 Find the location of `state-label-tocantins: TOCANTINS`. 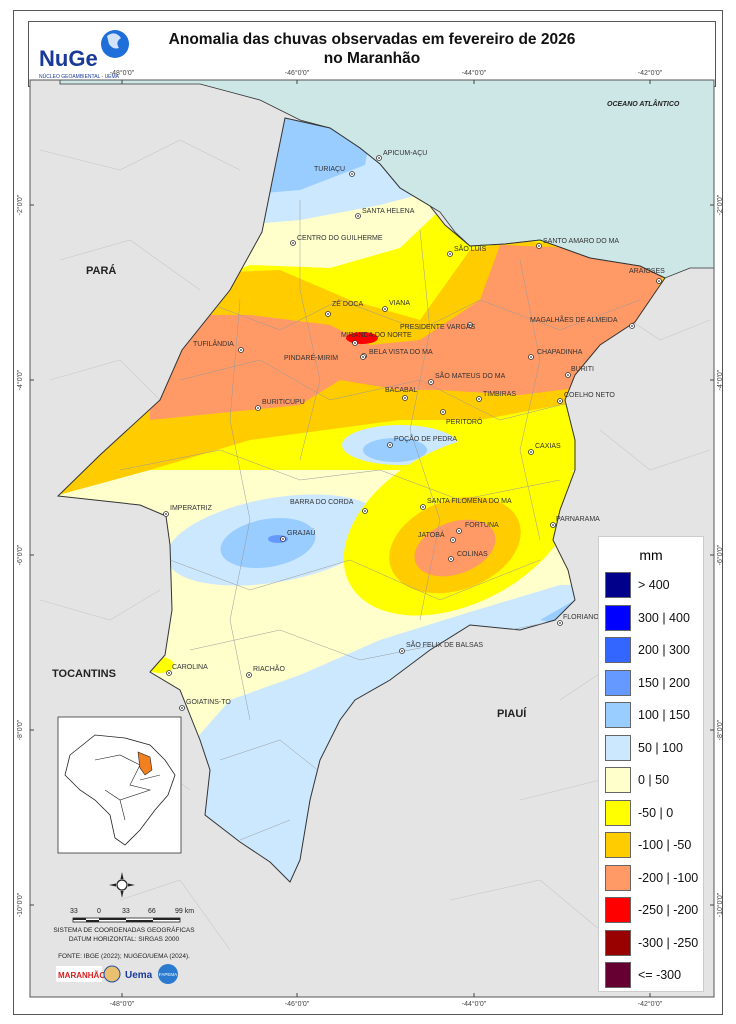

state-label-tocantins: TOCANTINS is located at coordinates (84, 674).